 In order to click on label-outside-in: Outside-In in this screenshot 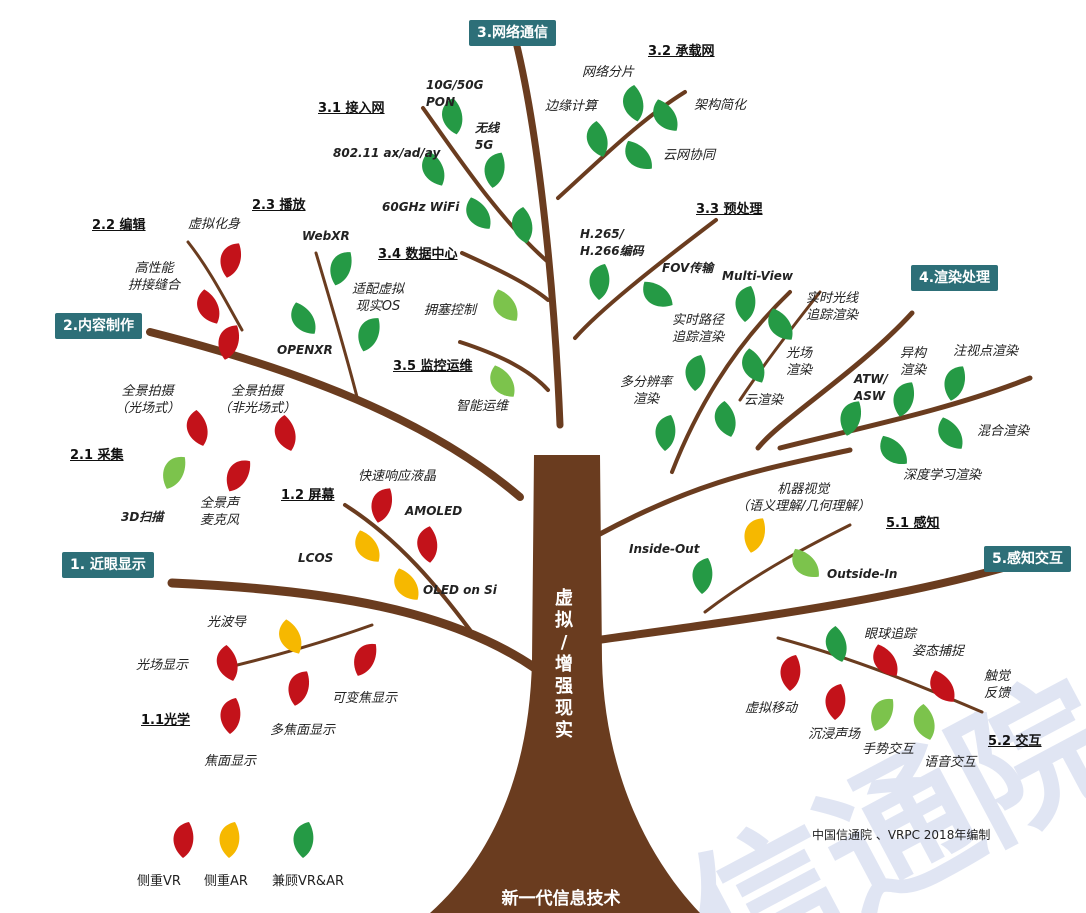, I will do `click(862, 574)`.